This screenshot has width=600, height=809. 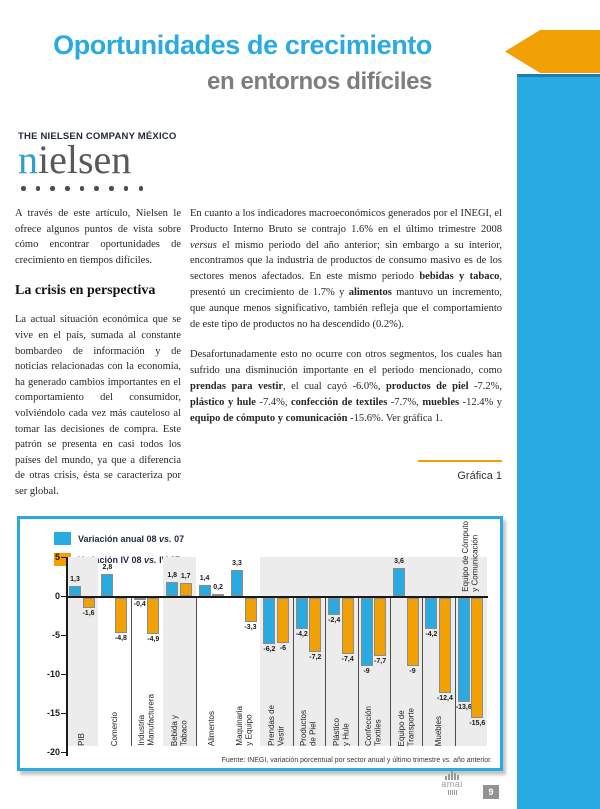 What do you see at coordinates (172, 575) in the screenshot?
I see `bar-value-label: 1,8` at bounding box center [172, 575].